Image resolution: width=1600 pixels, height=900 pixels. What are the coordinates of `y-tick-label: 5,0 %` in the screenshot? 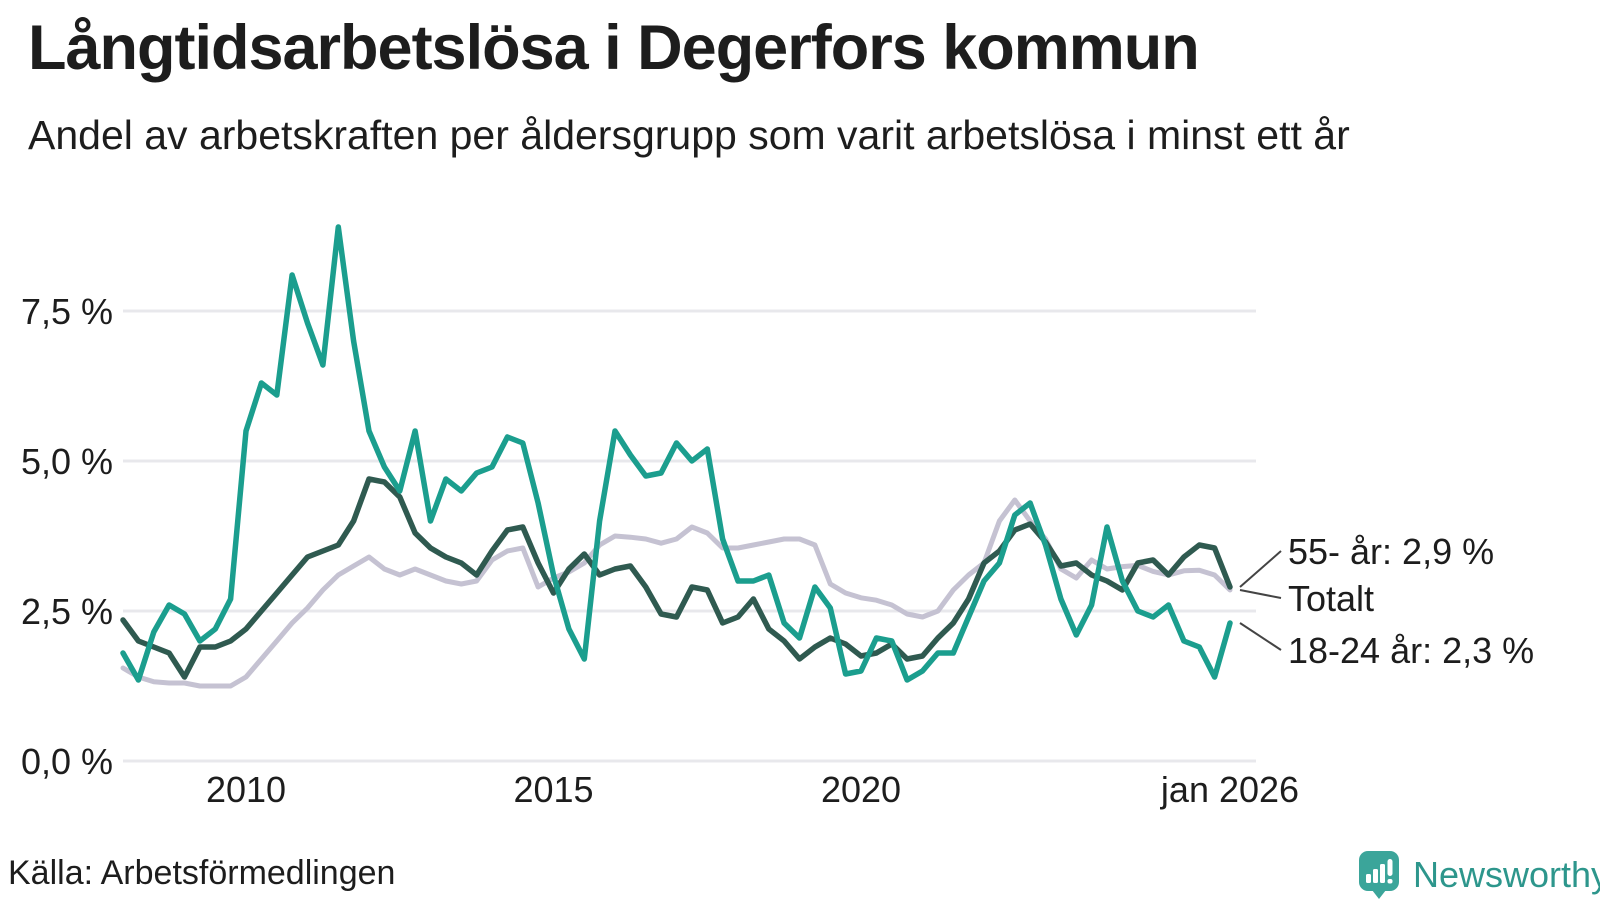 It's located at (67, 461).